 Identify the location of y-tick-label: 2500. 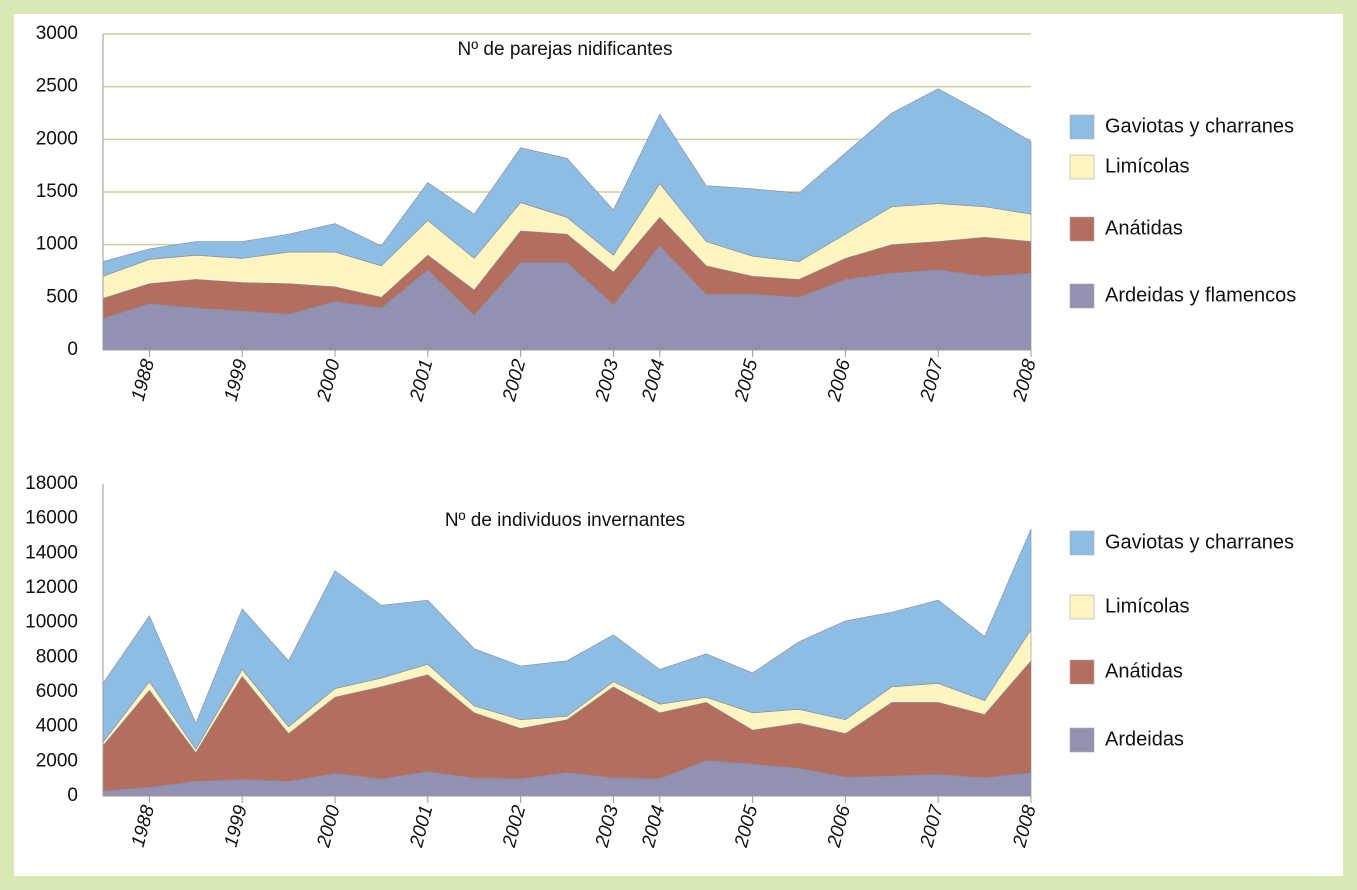
(57, 86).